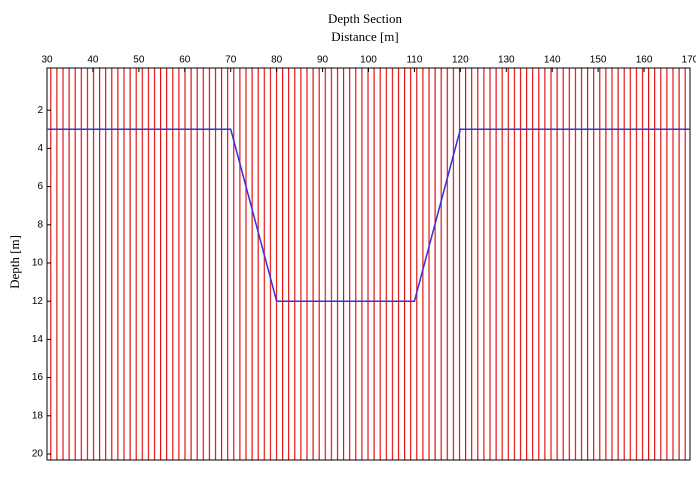  I want to click on x-tick-label: 150, so click(598, 60).